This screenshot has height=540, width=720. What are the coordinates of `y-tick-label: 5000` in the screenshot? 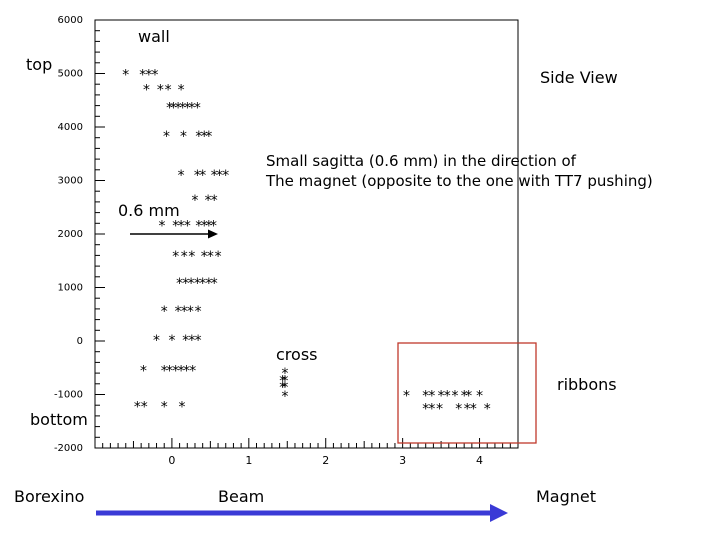 It's located at (70, 74).